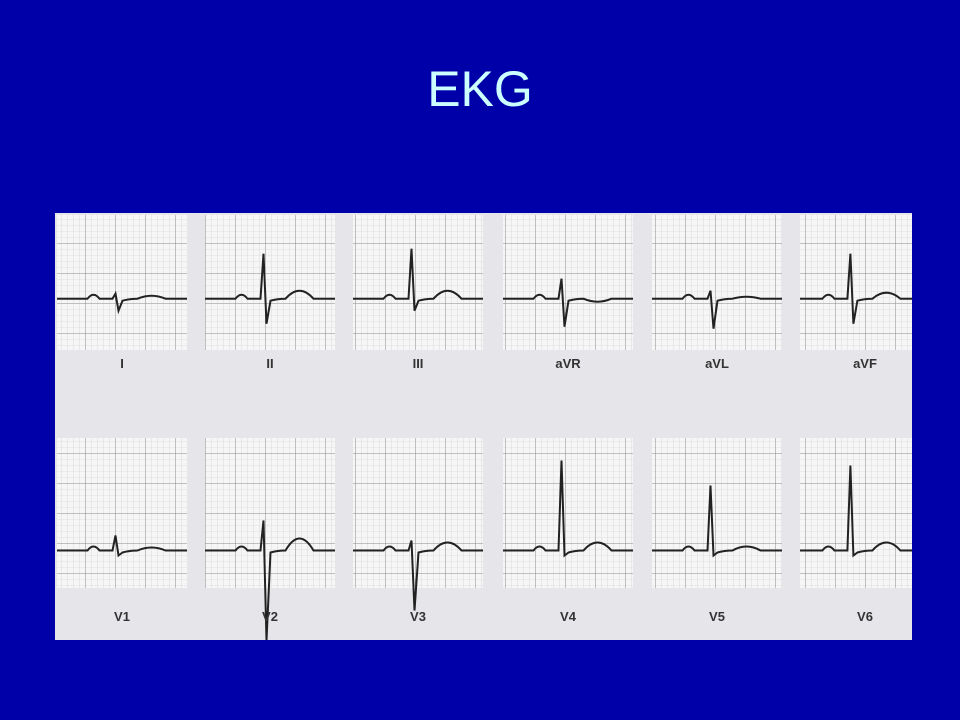 This screenshot has width=960, height=720. Describe the element at coordinates (270, 616) in the screenshot. I see `lead-label: V2` at that location.